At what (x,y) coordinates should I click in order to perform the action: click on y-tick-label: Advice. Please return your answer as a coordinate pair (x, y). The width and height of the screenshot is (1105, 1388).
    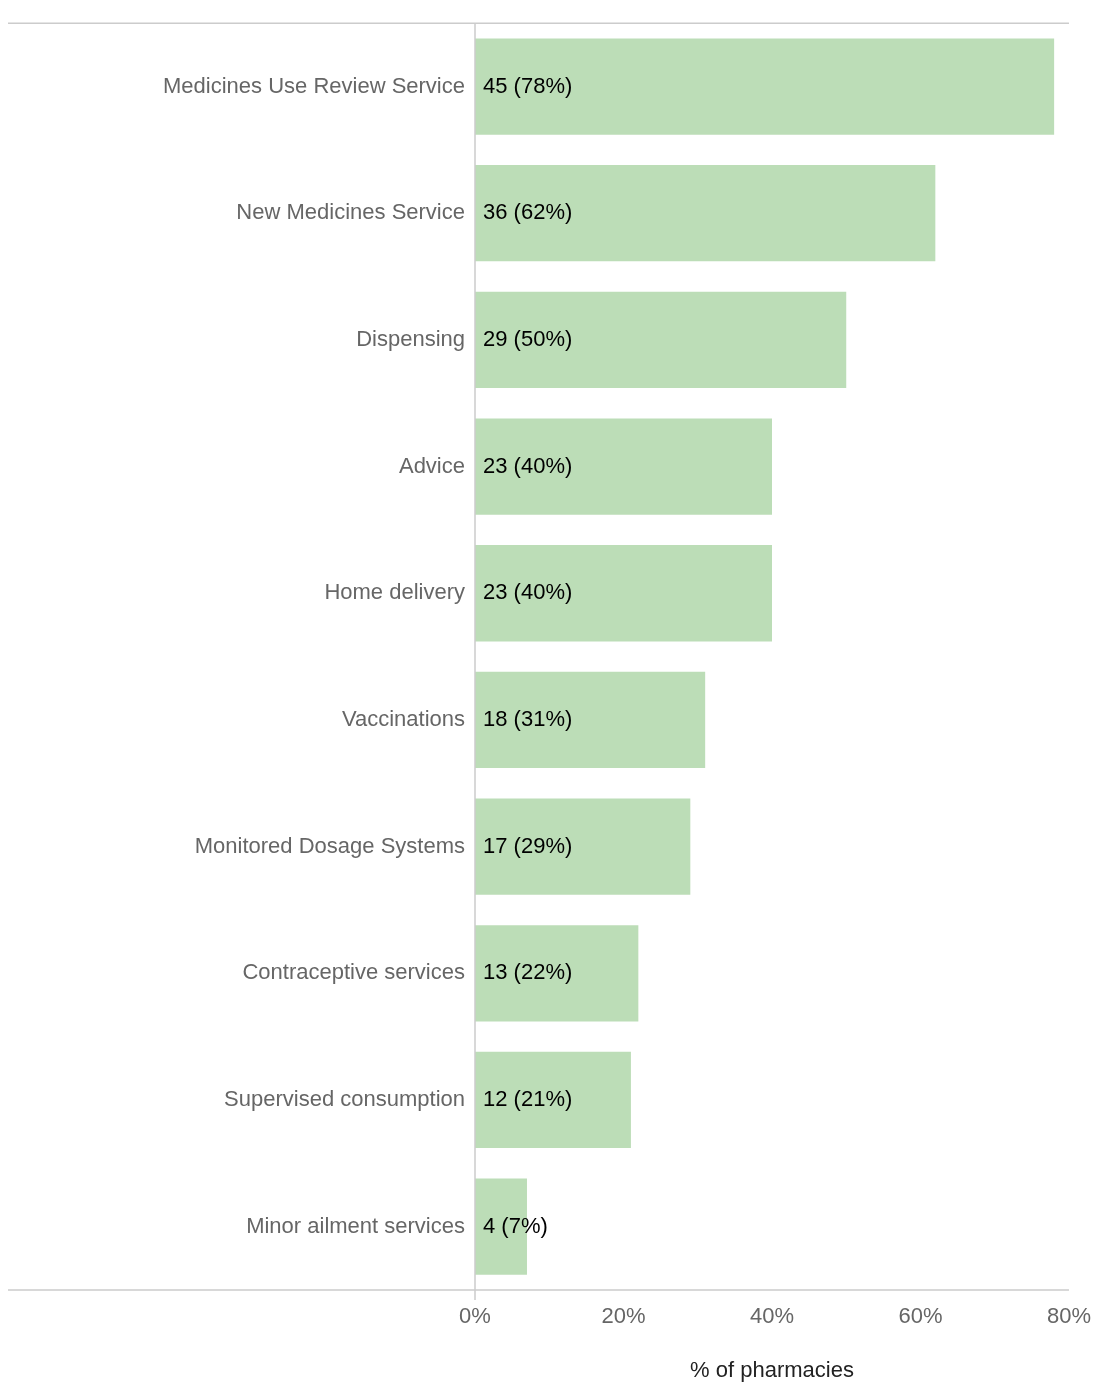
    Looking at the image, I should click on (431, 465).